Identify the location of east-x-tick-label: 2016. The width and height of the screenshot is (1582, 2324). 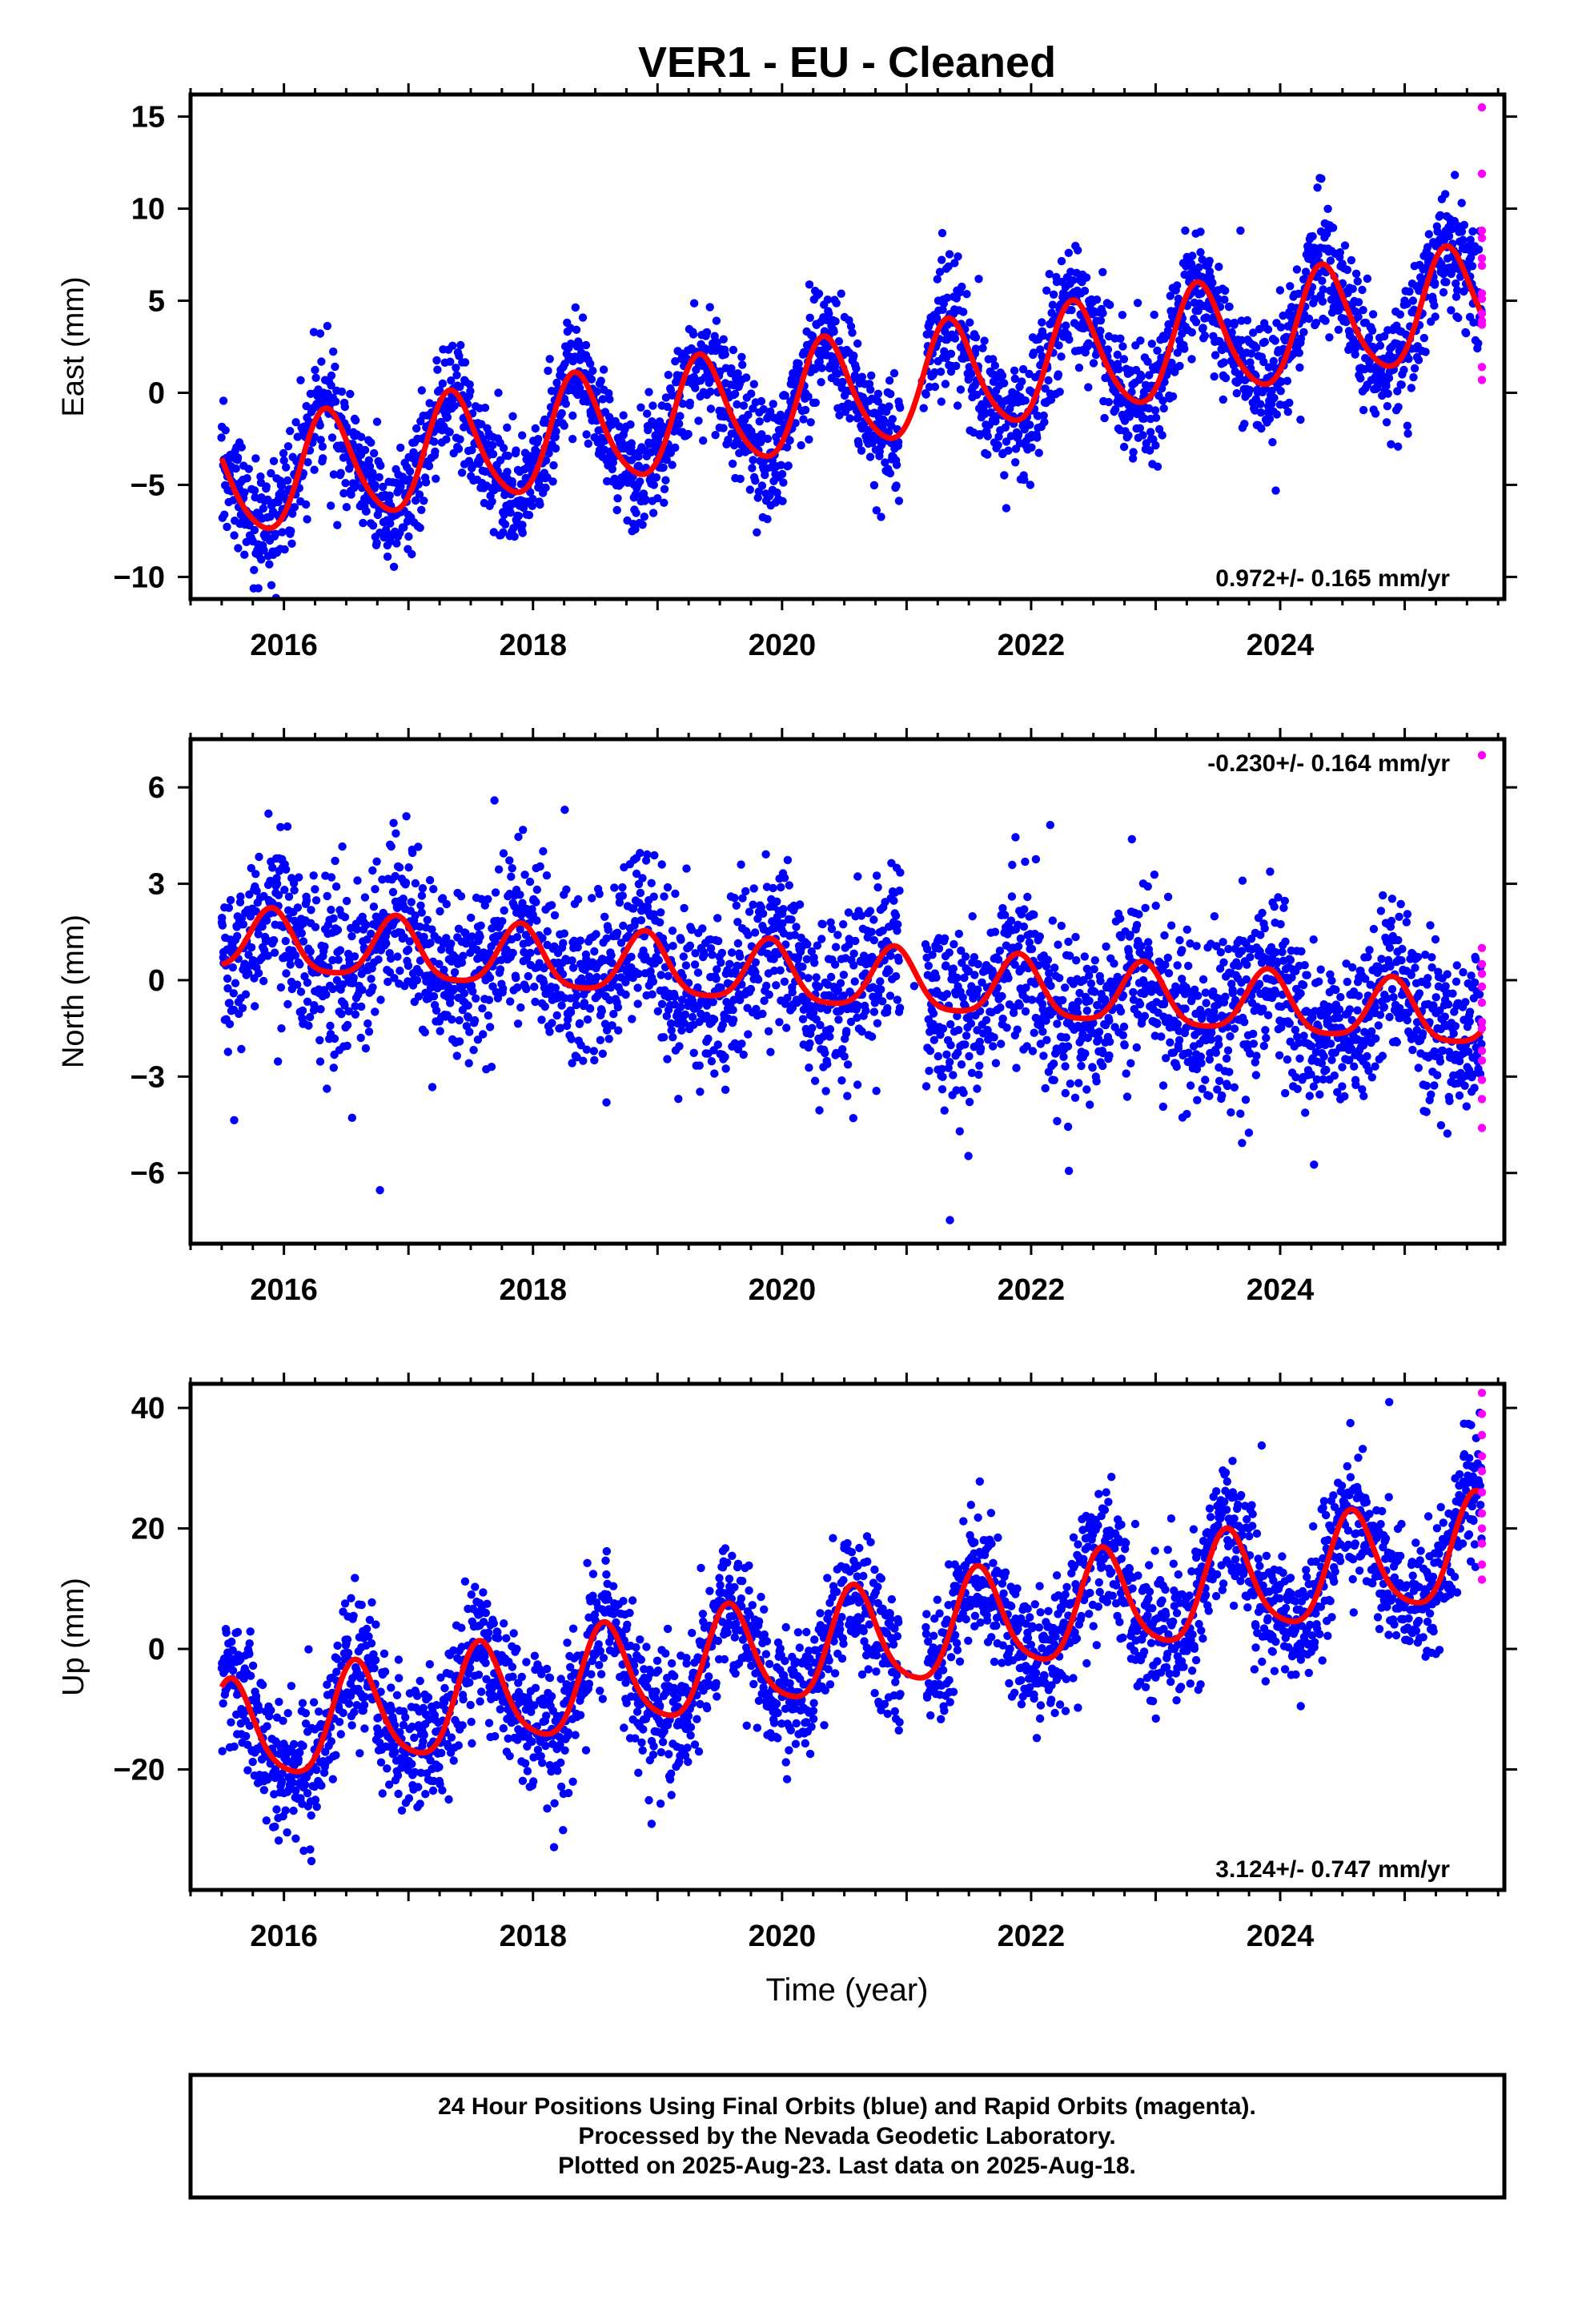
(284, 645).